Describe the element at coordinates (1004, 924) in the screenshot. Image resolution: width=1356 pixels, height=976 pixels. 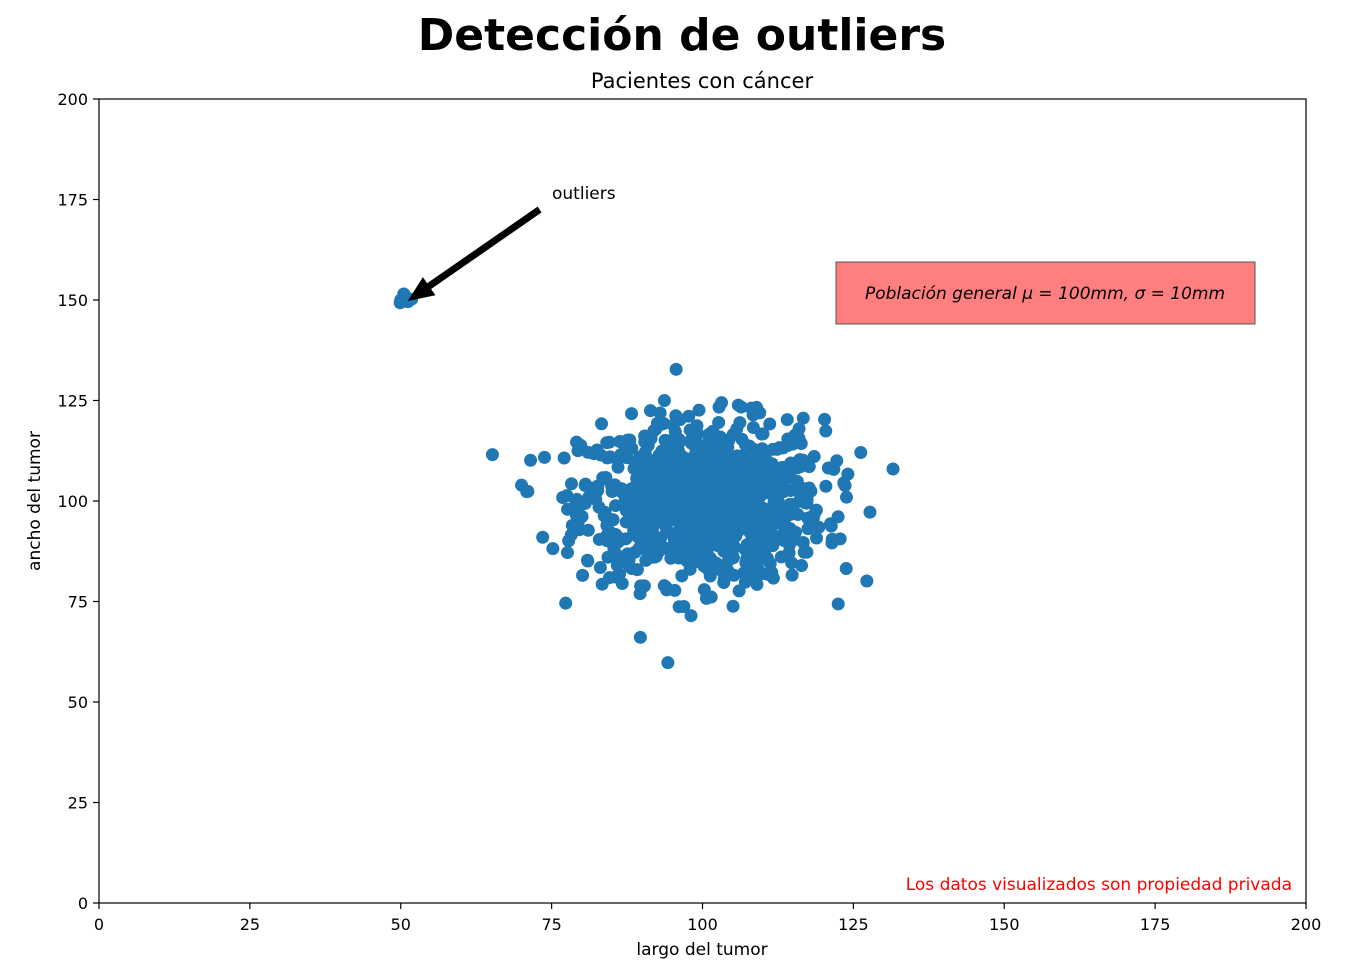
I see `x-tick-label: 150` at that location.